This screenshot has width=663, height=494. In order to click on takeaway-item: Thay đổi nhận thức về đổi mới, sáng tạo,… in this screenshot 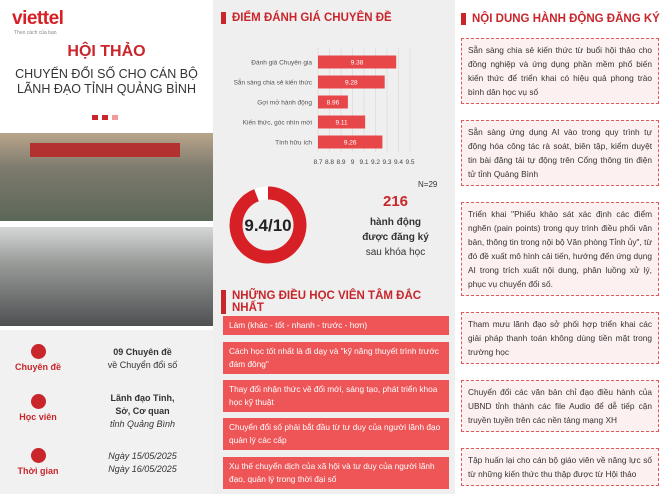, I will do `click(336, 396)`.